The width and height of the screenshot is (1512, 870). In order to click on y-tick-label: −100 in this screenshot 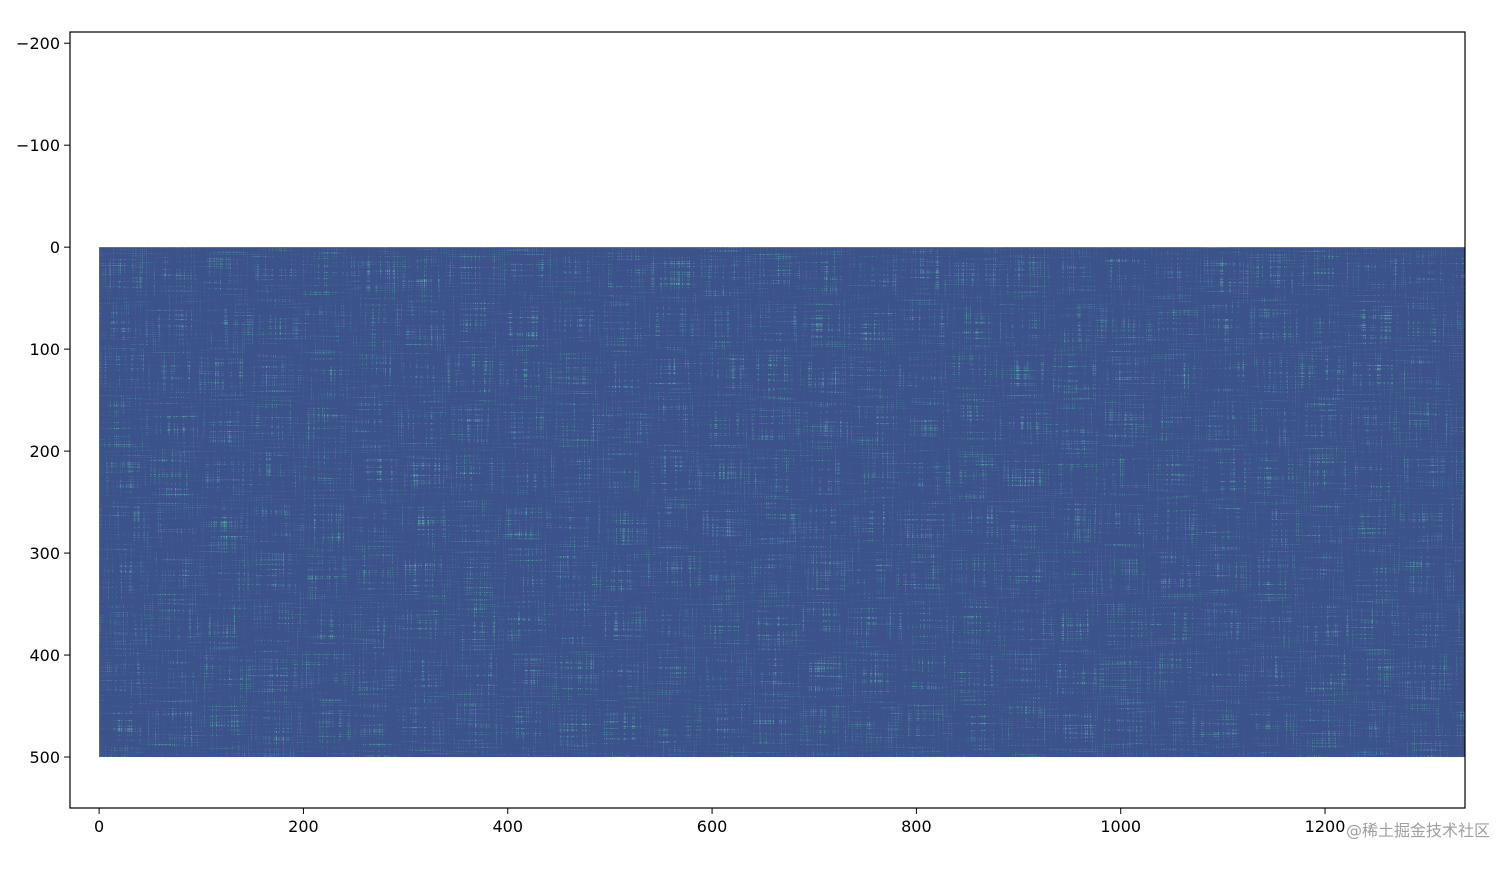, I will do `click(38, 145)`.